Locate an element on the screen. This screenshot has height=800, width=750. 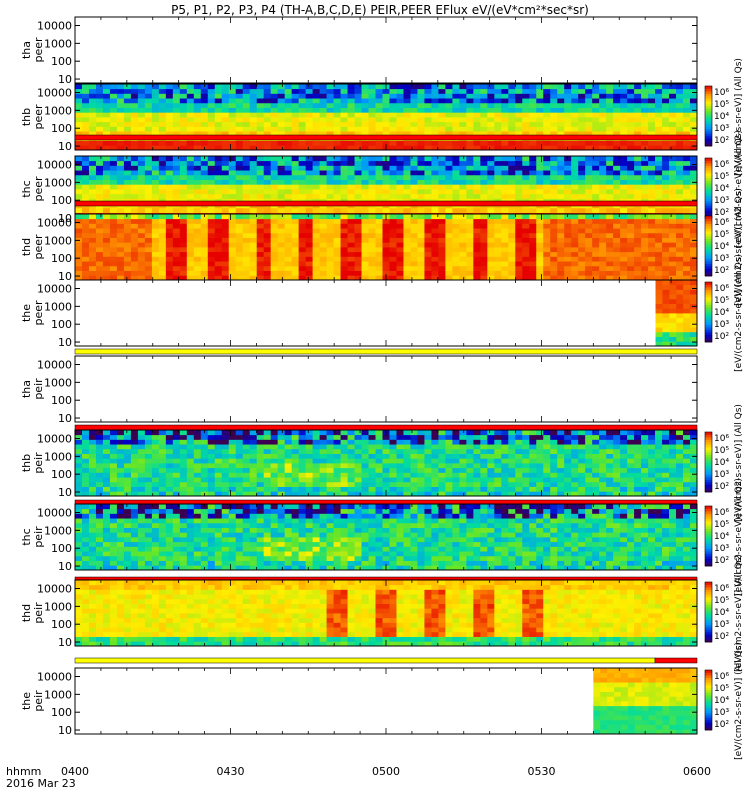
colorbar-tick-label: 10² is located at coordinates (721, 271).